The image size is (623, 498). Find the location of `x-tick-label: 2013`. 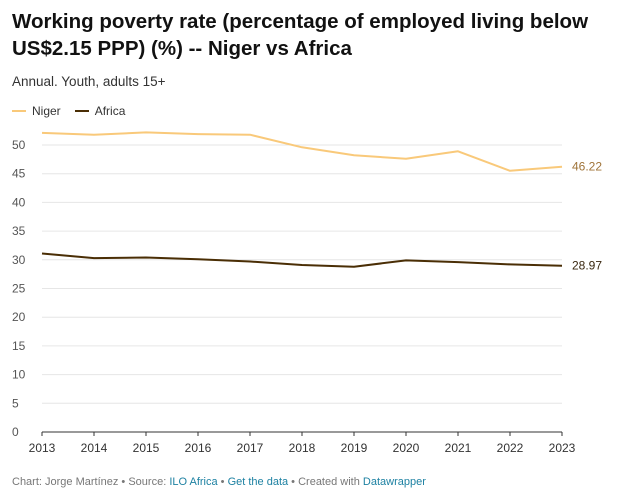

x-tick-label: 2013 is located at coordinates (42, 448).